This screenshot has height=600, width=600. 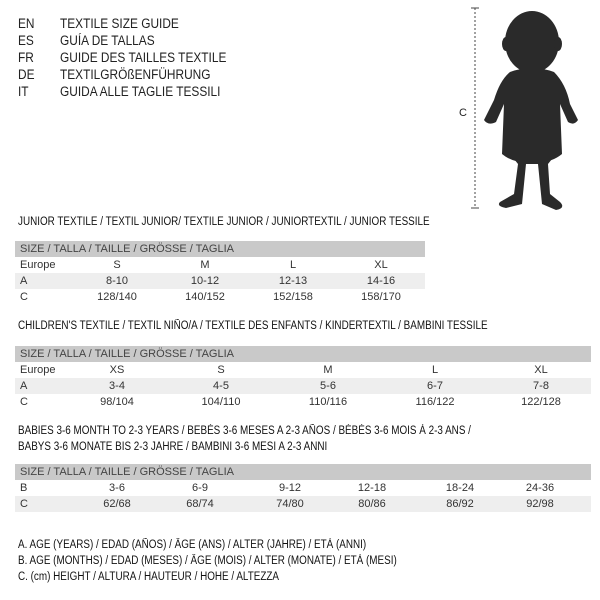 I want to click on cell: 3-4, so click(x=117, y=386).